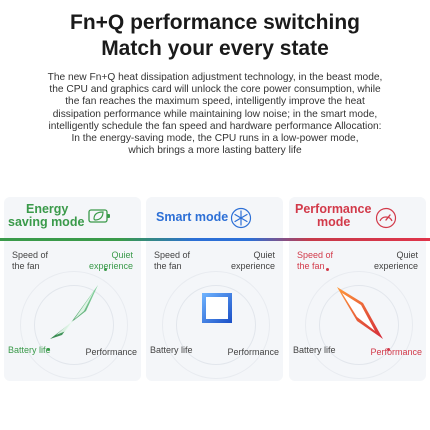 The image size is (430, 430). What do you see at coordinates (105, 269) in the screenshot?
I see `quiet-dot` at bounding box center [105, 269].